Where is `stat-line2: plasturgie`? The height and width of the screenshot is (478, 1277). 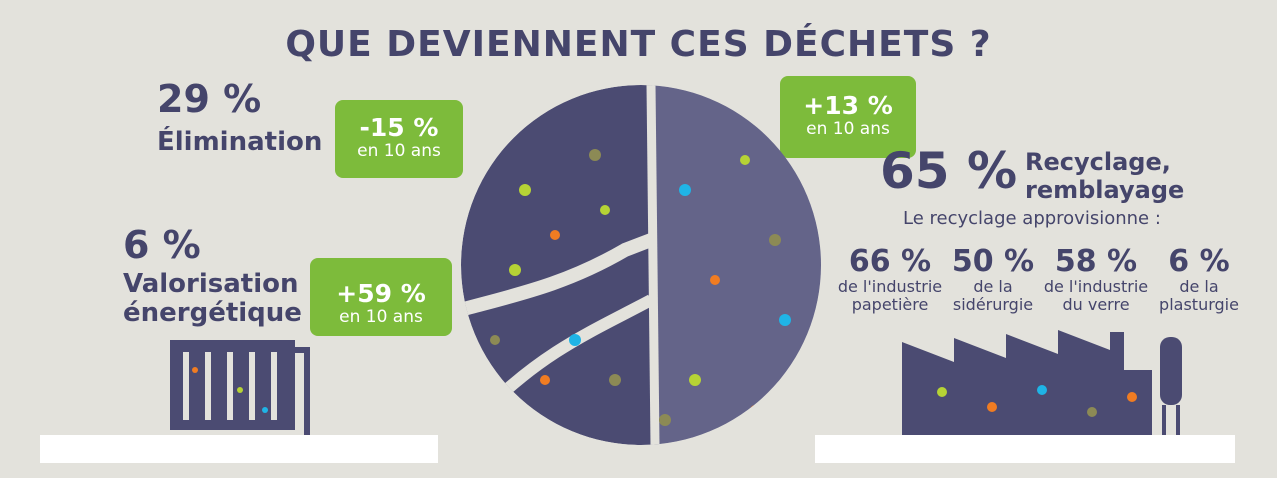
stat-line2: plasturgie is located at coordinates (1199, 304).